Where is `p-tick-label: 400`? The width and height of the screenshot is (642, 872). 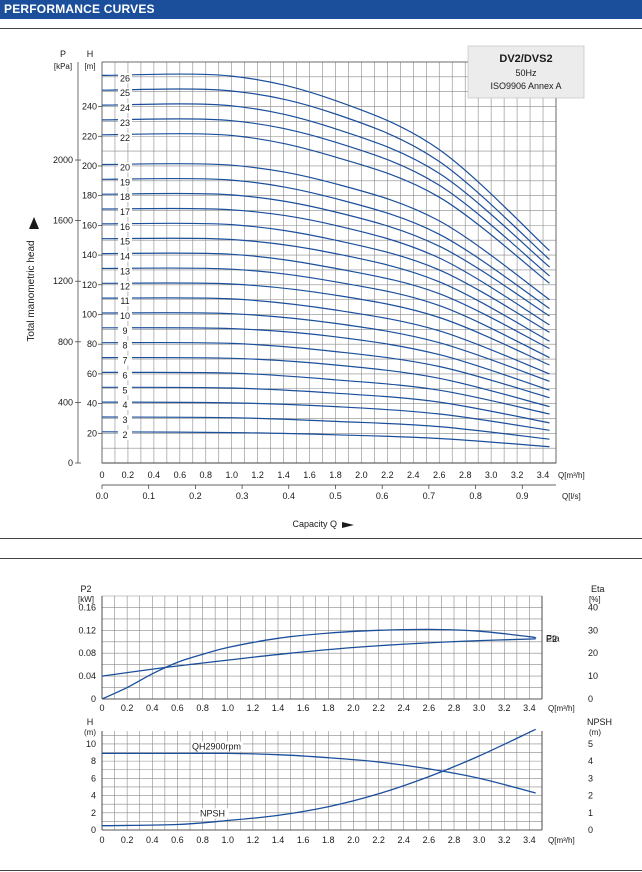 p-tick-label: 400 is located at coordinates (65, 402).